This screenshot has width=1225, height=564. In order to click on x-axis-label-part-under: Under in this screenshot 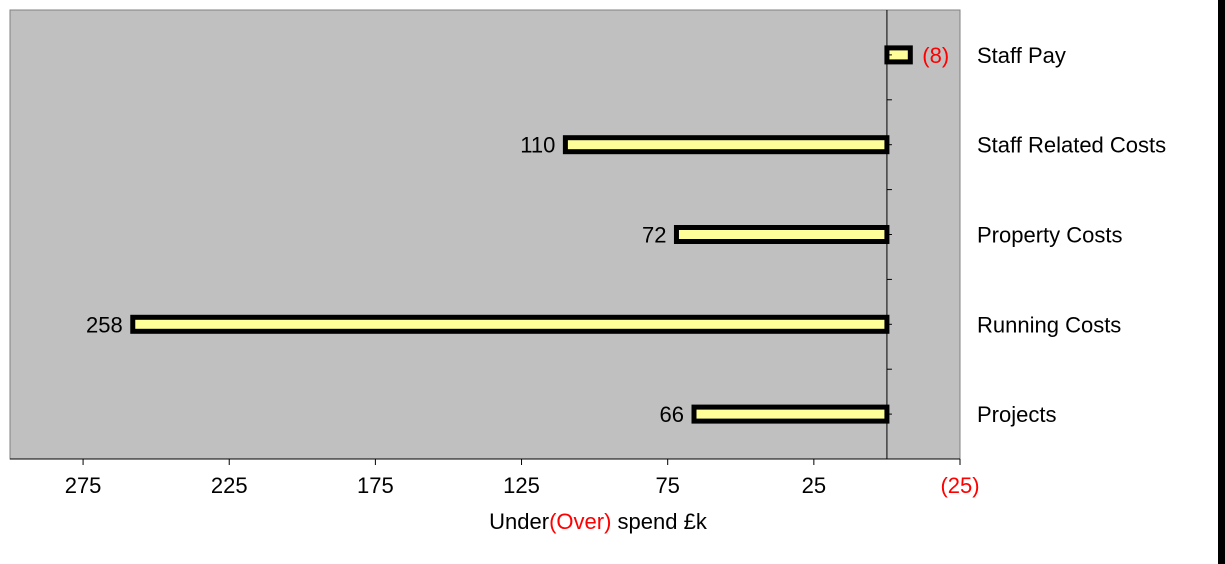, I will do `click(519, 521)`.